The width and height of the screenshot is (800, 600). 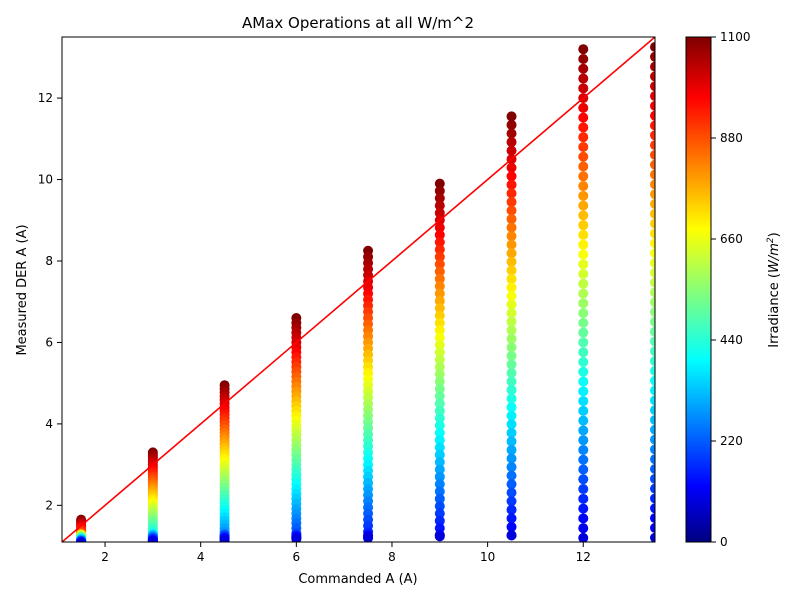 What do you see at coordinates (346, 553) in the screenshot?
I see `x-axis: 2 4 6 8 10 12` at bounding box center [346, 553].